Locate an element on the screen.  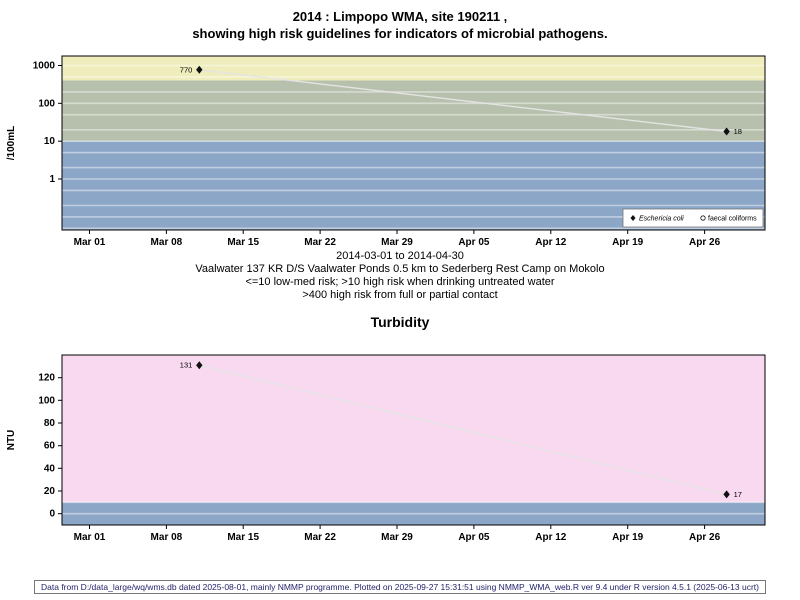
turbidity-chart-title: Turbidity is located at coordinates (400, 322).